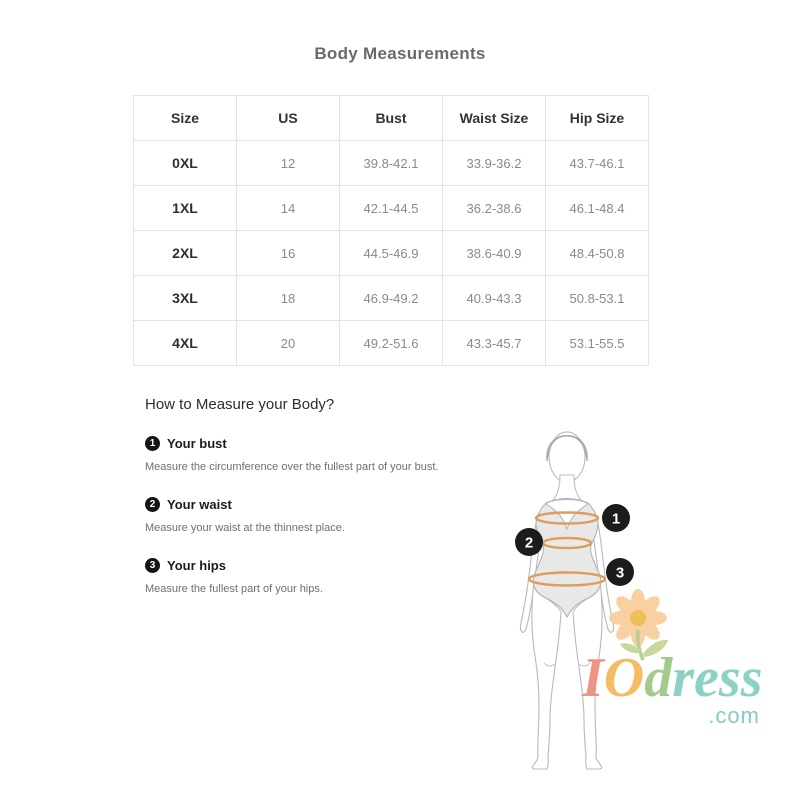 The width and height of the screenshot is (800, 800). What do you see at coordinates (494, 118) in the screenshot?
I see `col-header-waist: Waist Size` at bounding box center [494, 118].